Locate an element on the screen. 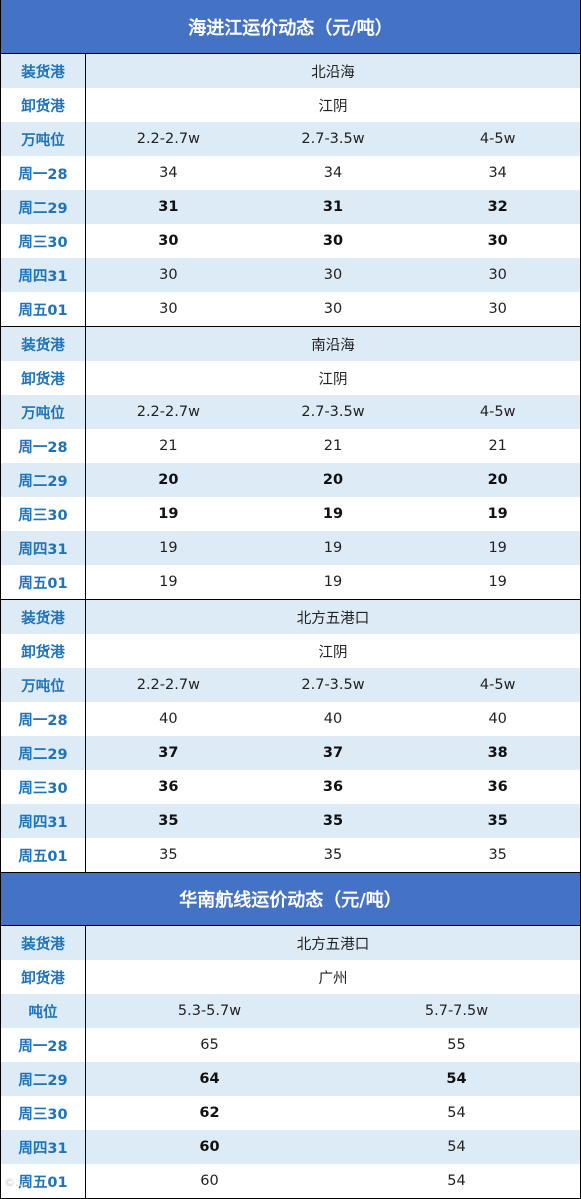  table-cell: 62 is located at coordinates (209, 1113).